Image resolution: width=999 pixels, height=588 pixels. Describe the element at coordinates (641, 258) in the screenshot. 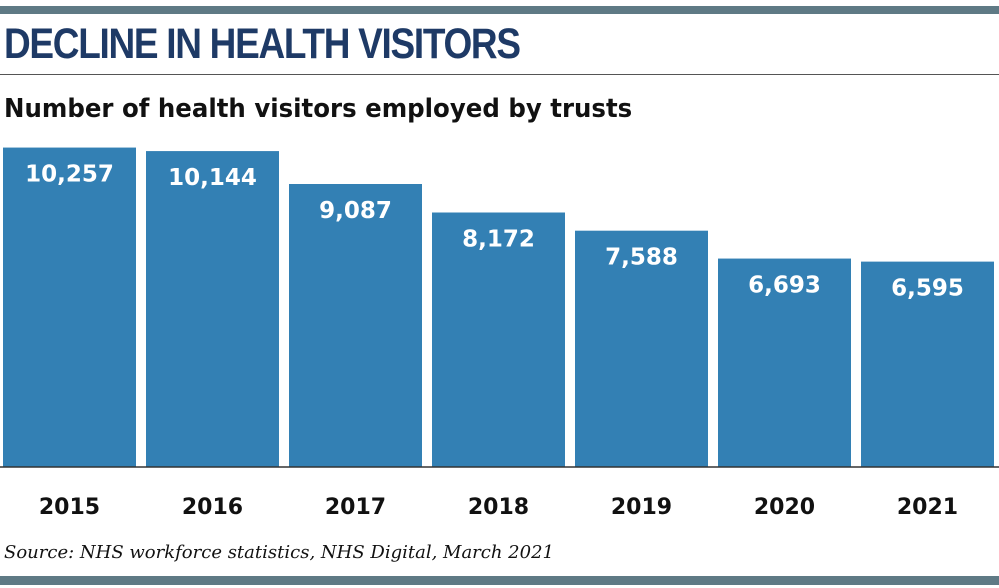

I see `value-label-2019: 7,588` at that location.